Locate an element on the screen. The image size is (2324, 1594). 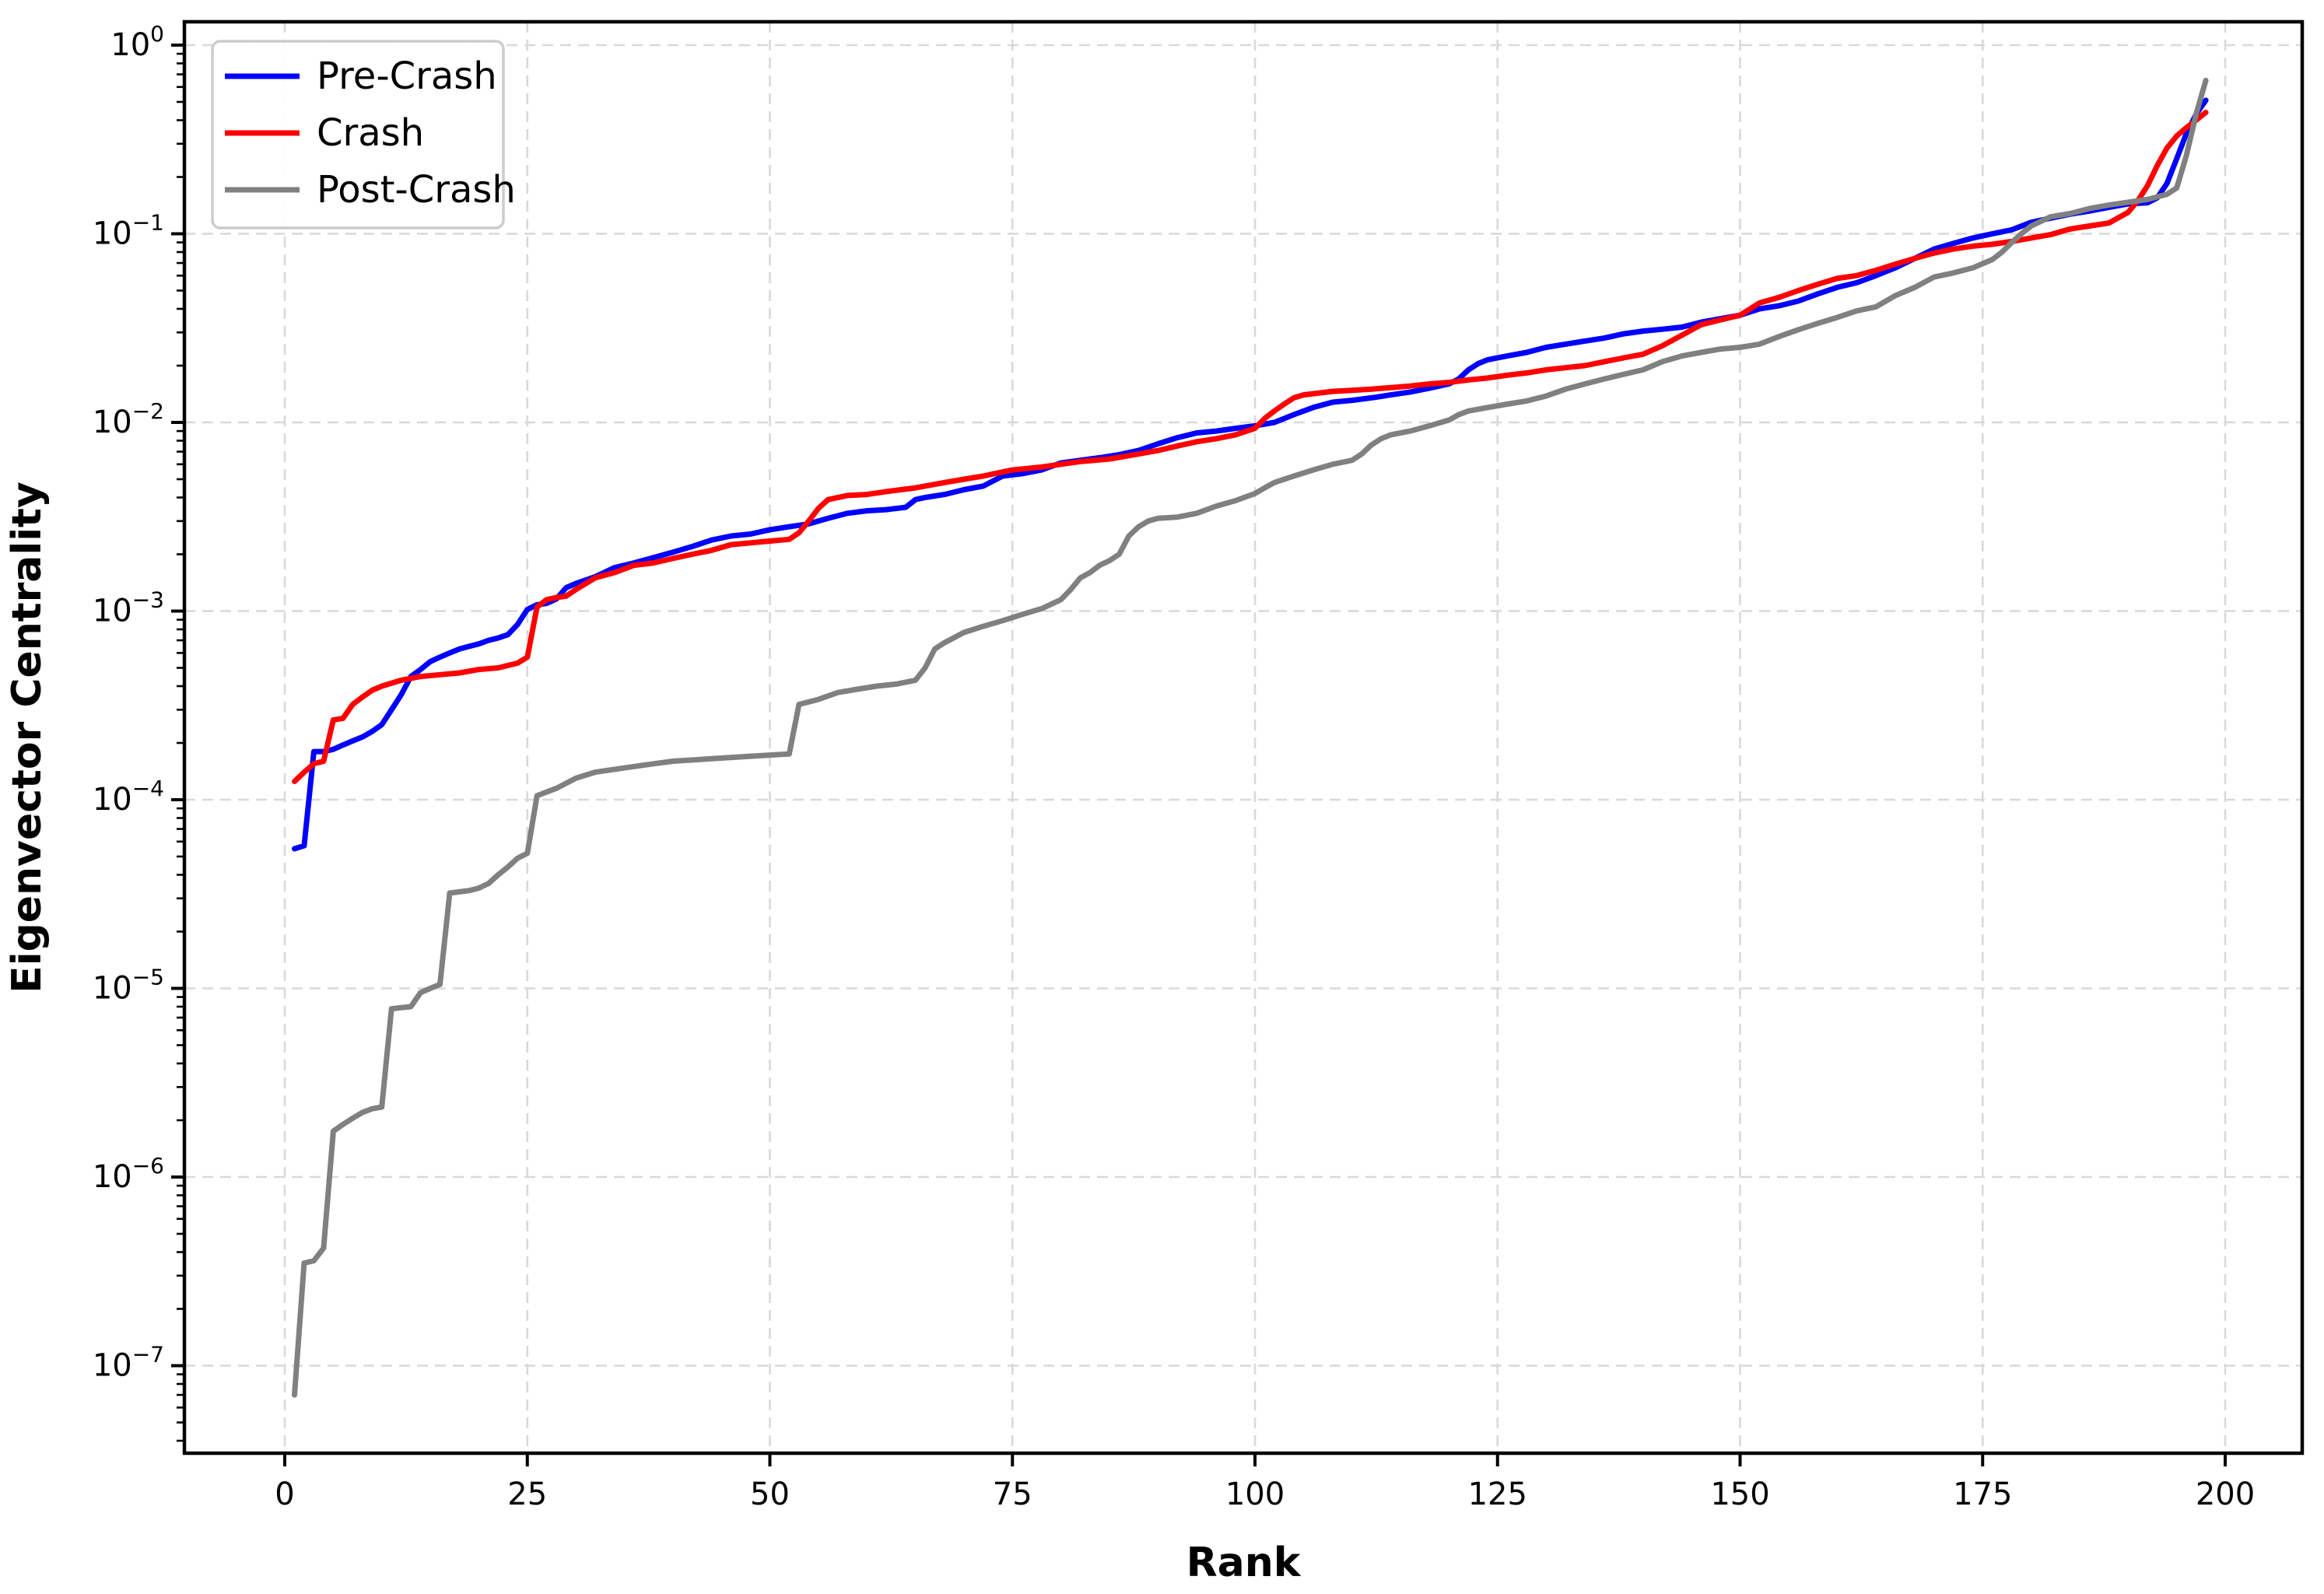
legend-item-crash: Crash is located at coordinates (324, 133).